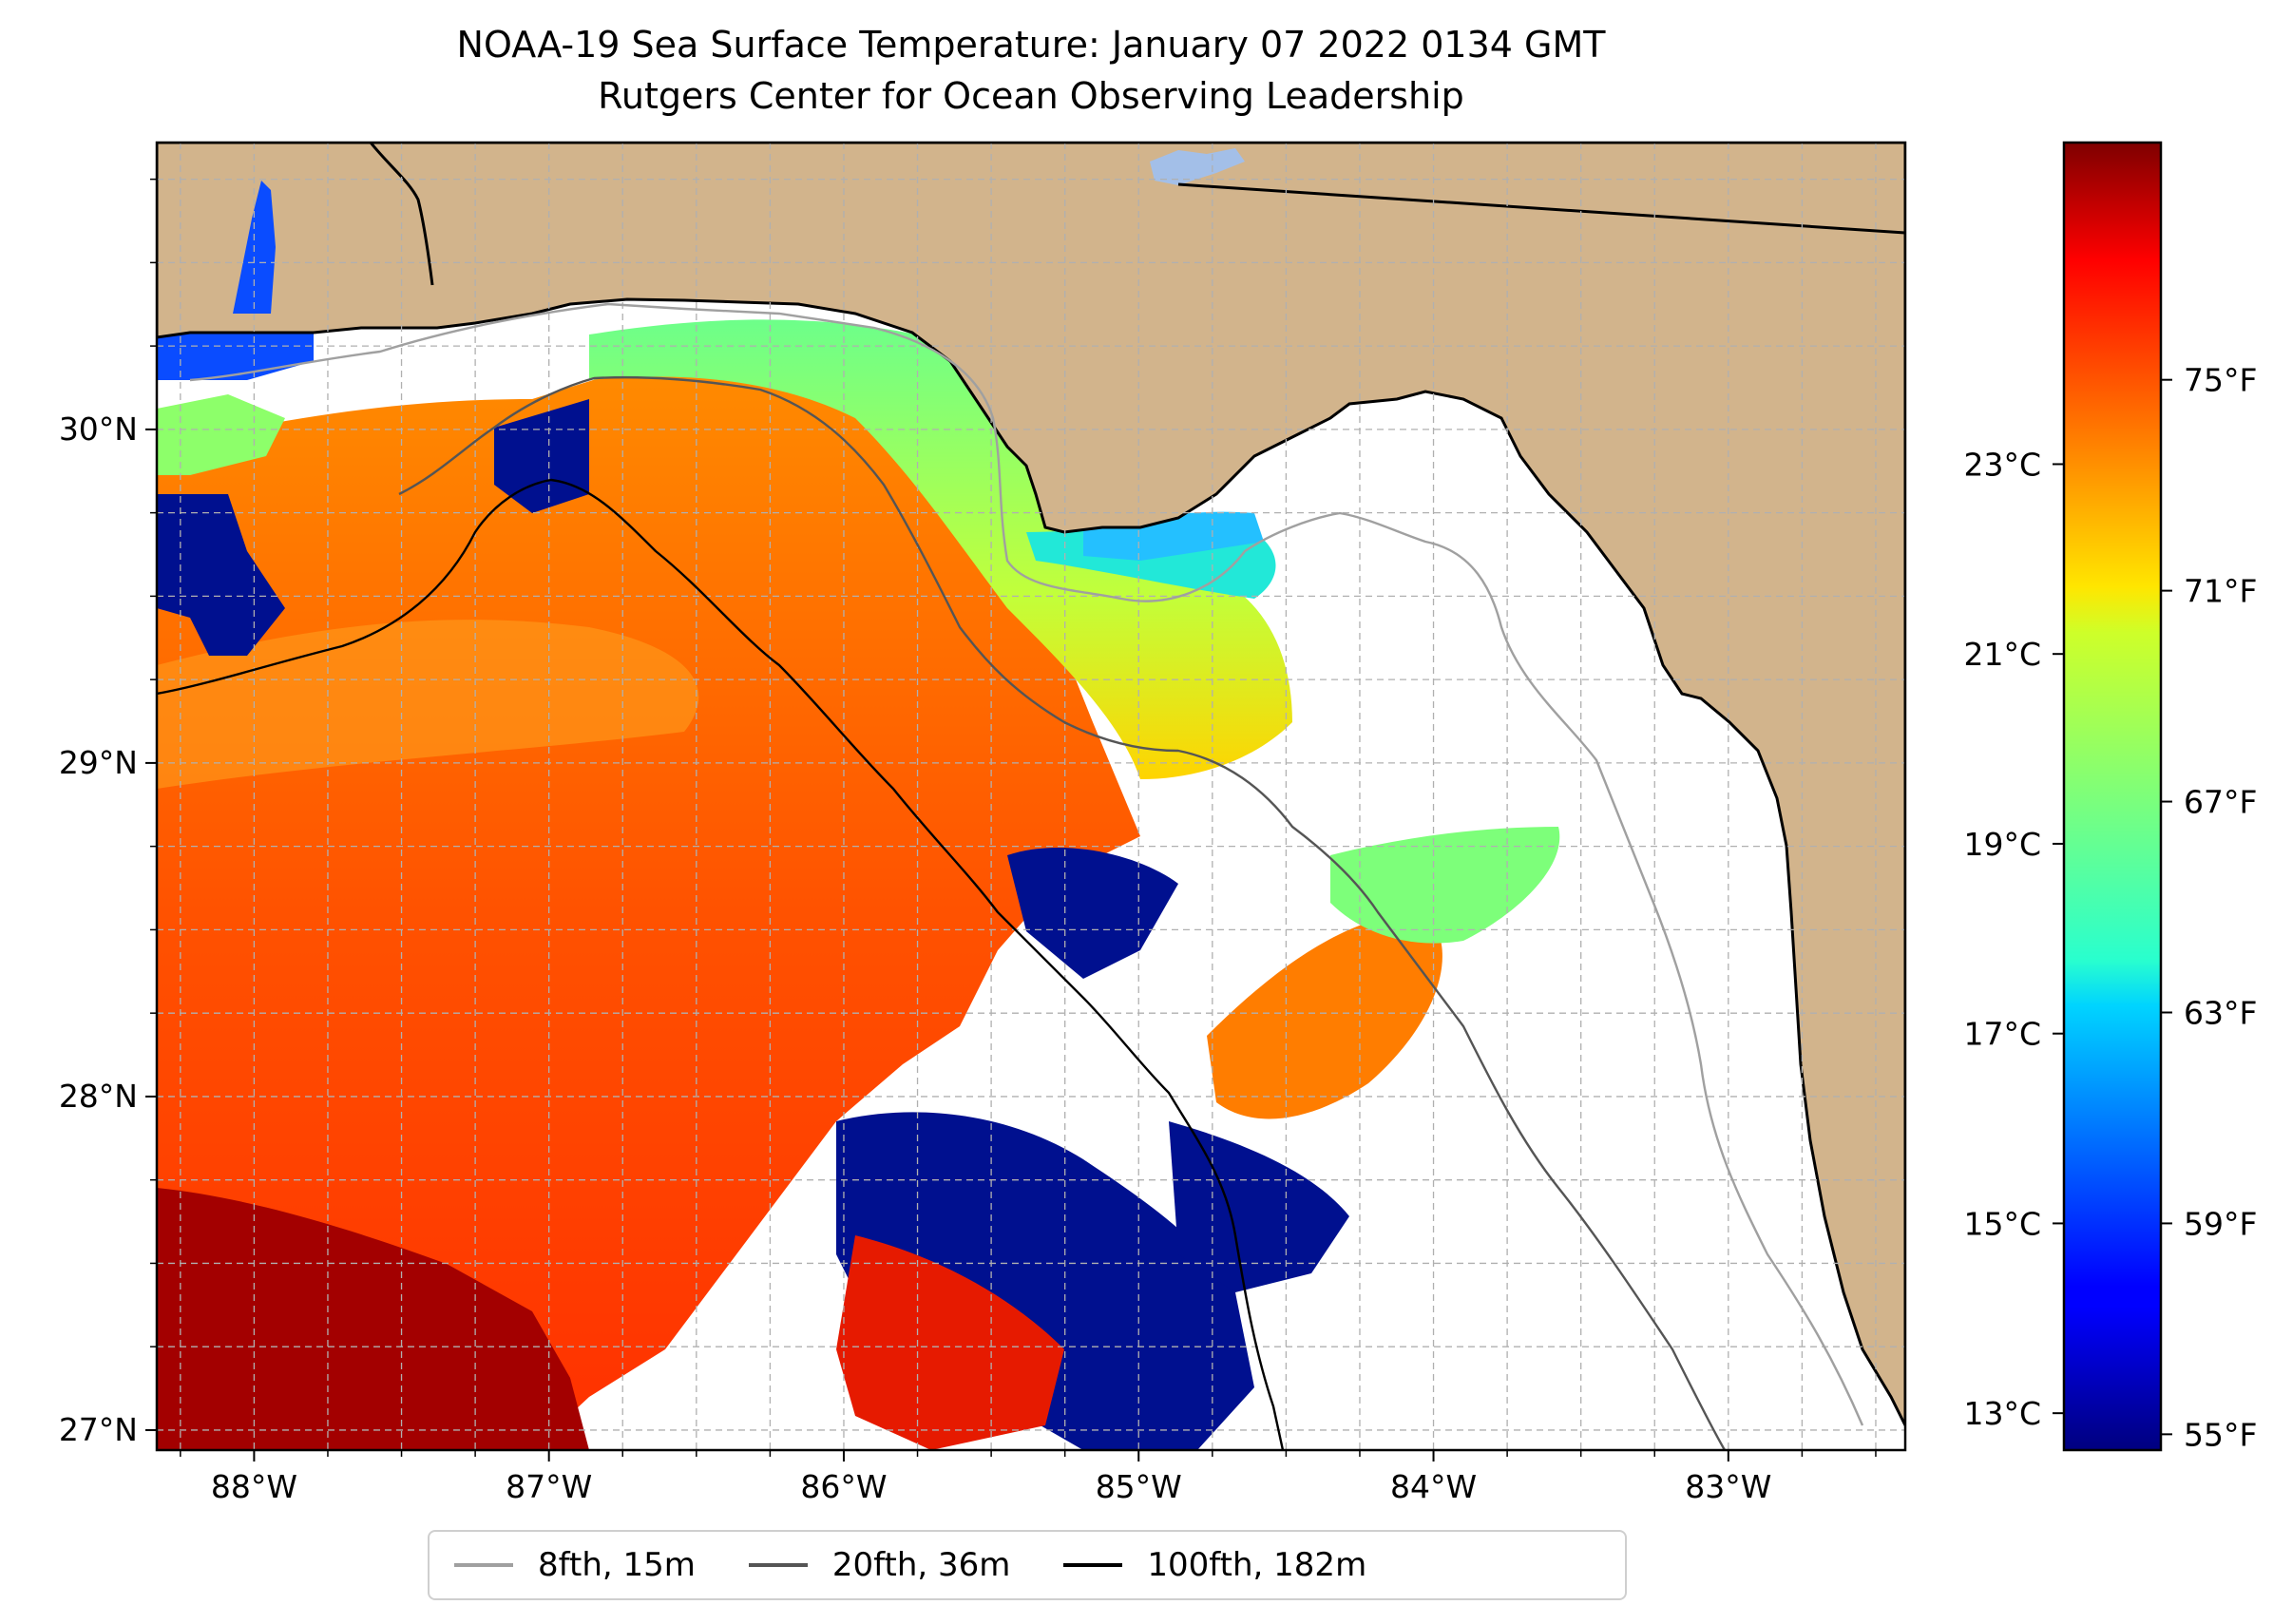 The width and height of the screenshot is (2292, 1624). Describe the element at coordinates (617, 1565) in the screenshot. I see `legend-label-8fth: 8fth, 15m` at that location.